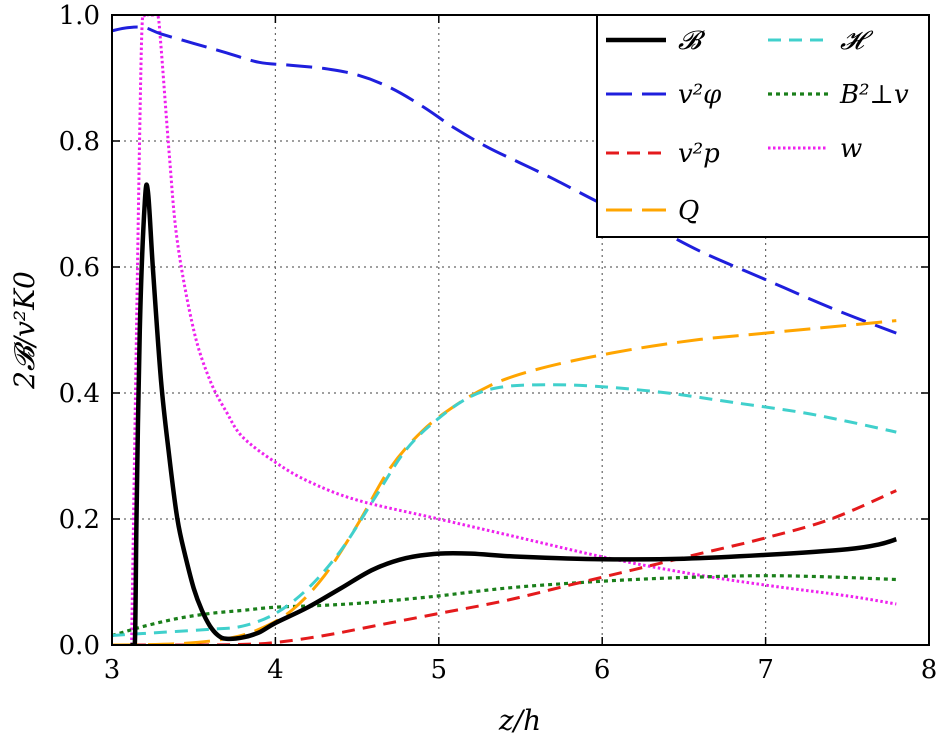  Describe the element at coordinates (765, 670) in the screenshot. I see `x-tick-label: 7` at that location.